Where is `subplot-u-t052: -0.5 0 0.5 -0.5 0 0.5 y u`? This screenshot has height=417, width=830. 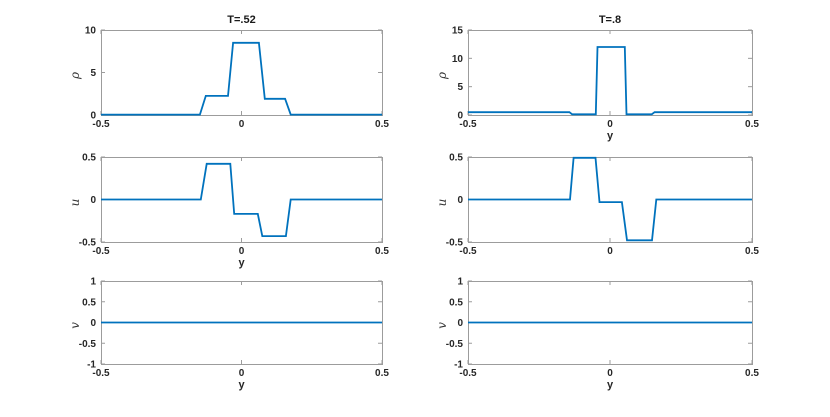
subplot-u-t052: -0.5 0 0.5 -0.5 0 0.5 y u is located at coordinates (228, 211).